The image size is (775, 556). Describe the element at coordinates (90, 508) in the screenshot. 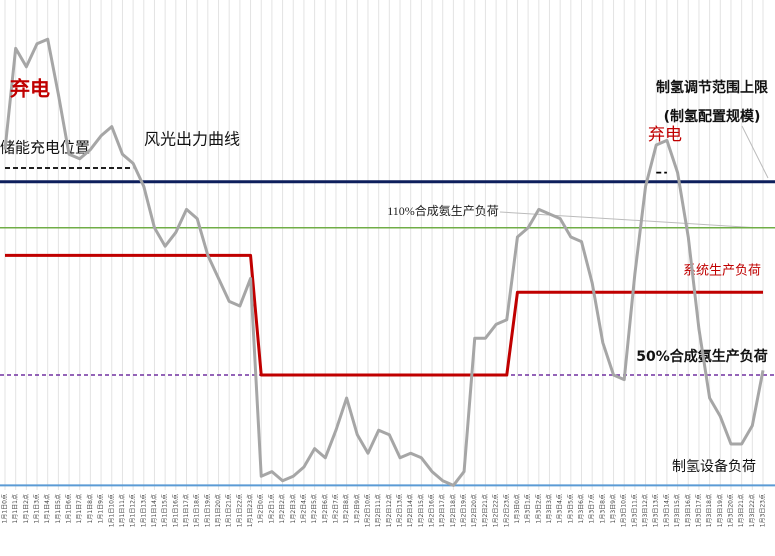

I see `x-tick-label: 1月1日8点` at that location.